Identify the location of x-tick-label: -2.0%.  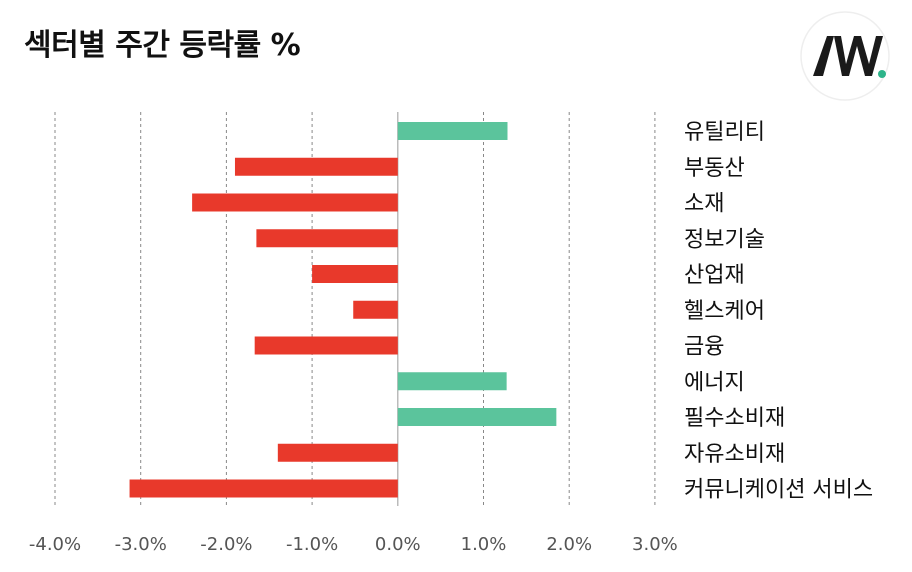
(226, 544).